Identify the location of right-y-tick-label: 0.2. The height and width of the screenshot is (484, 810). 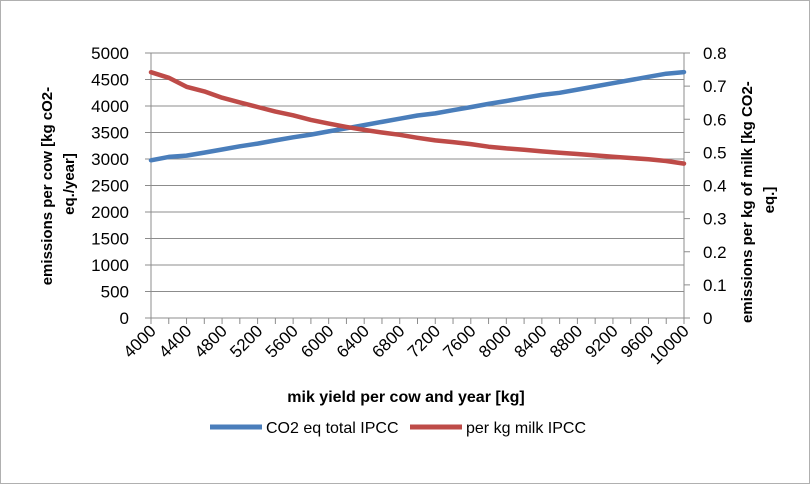
(715, 252).